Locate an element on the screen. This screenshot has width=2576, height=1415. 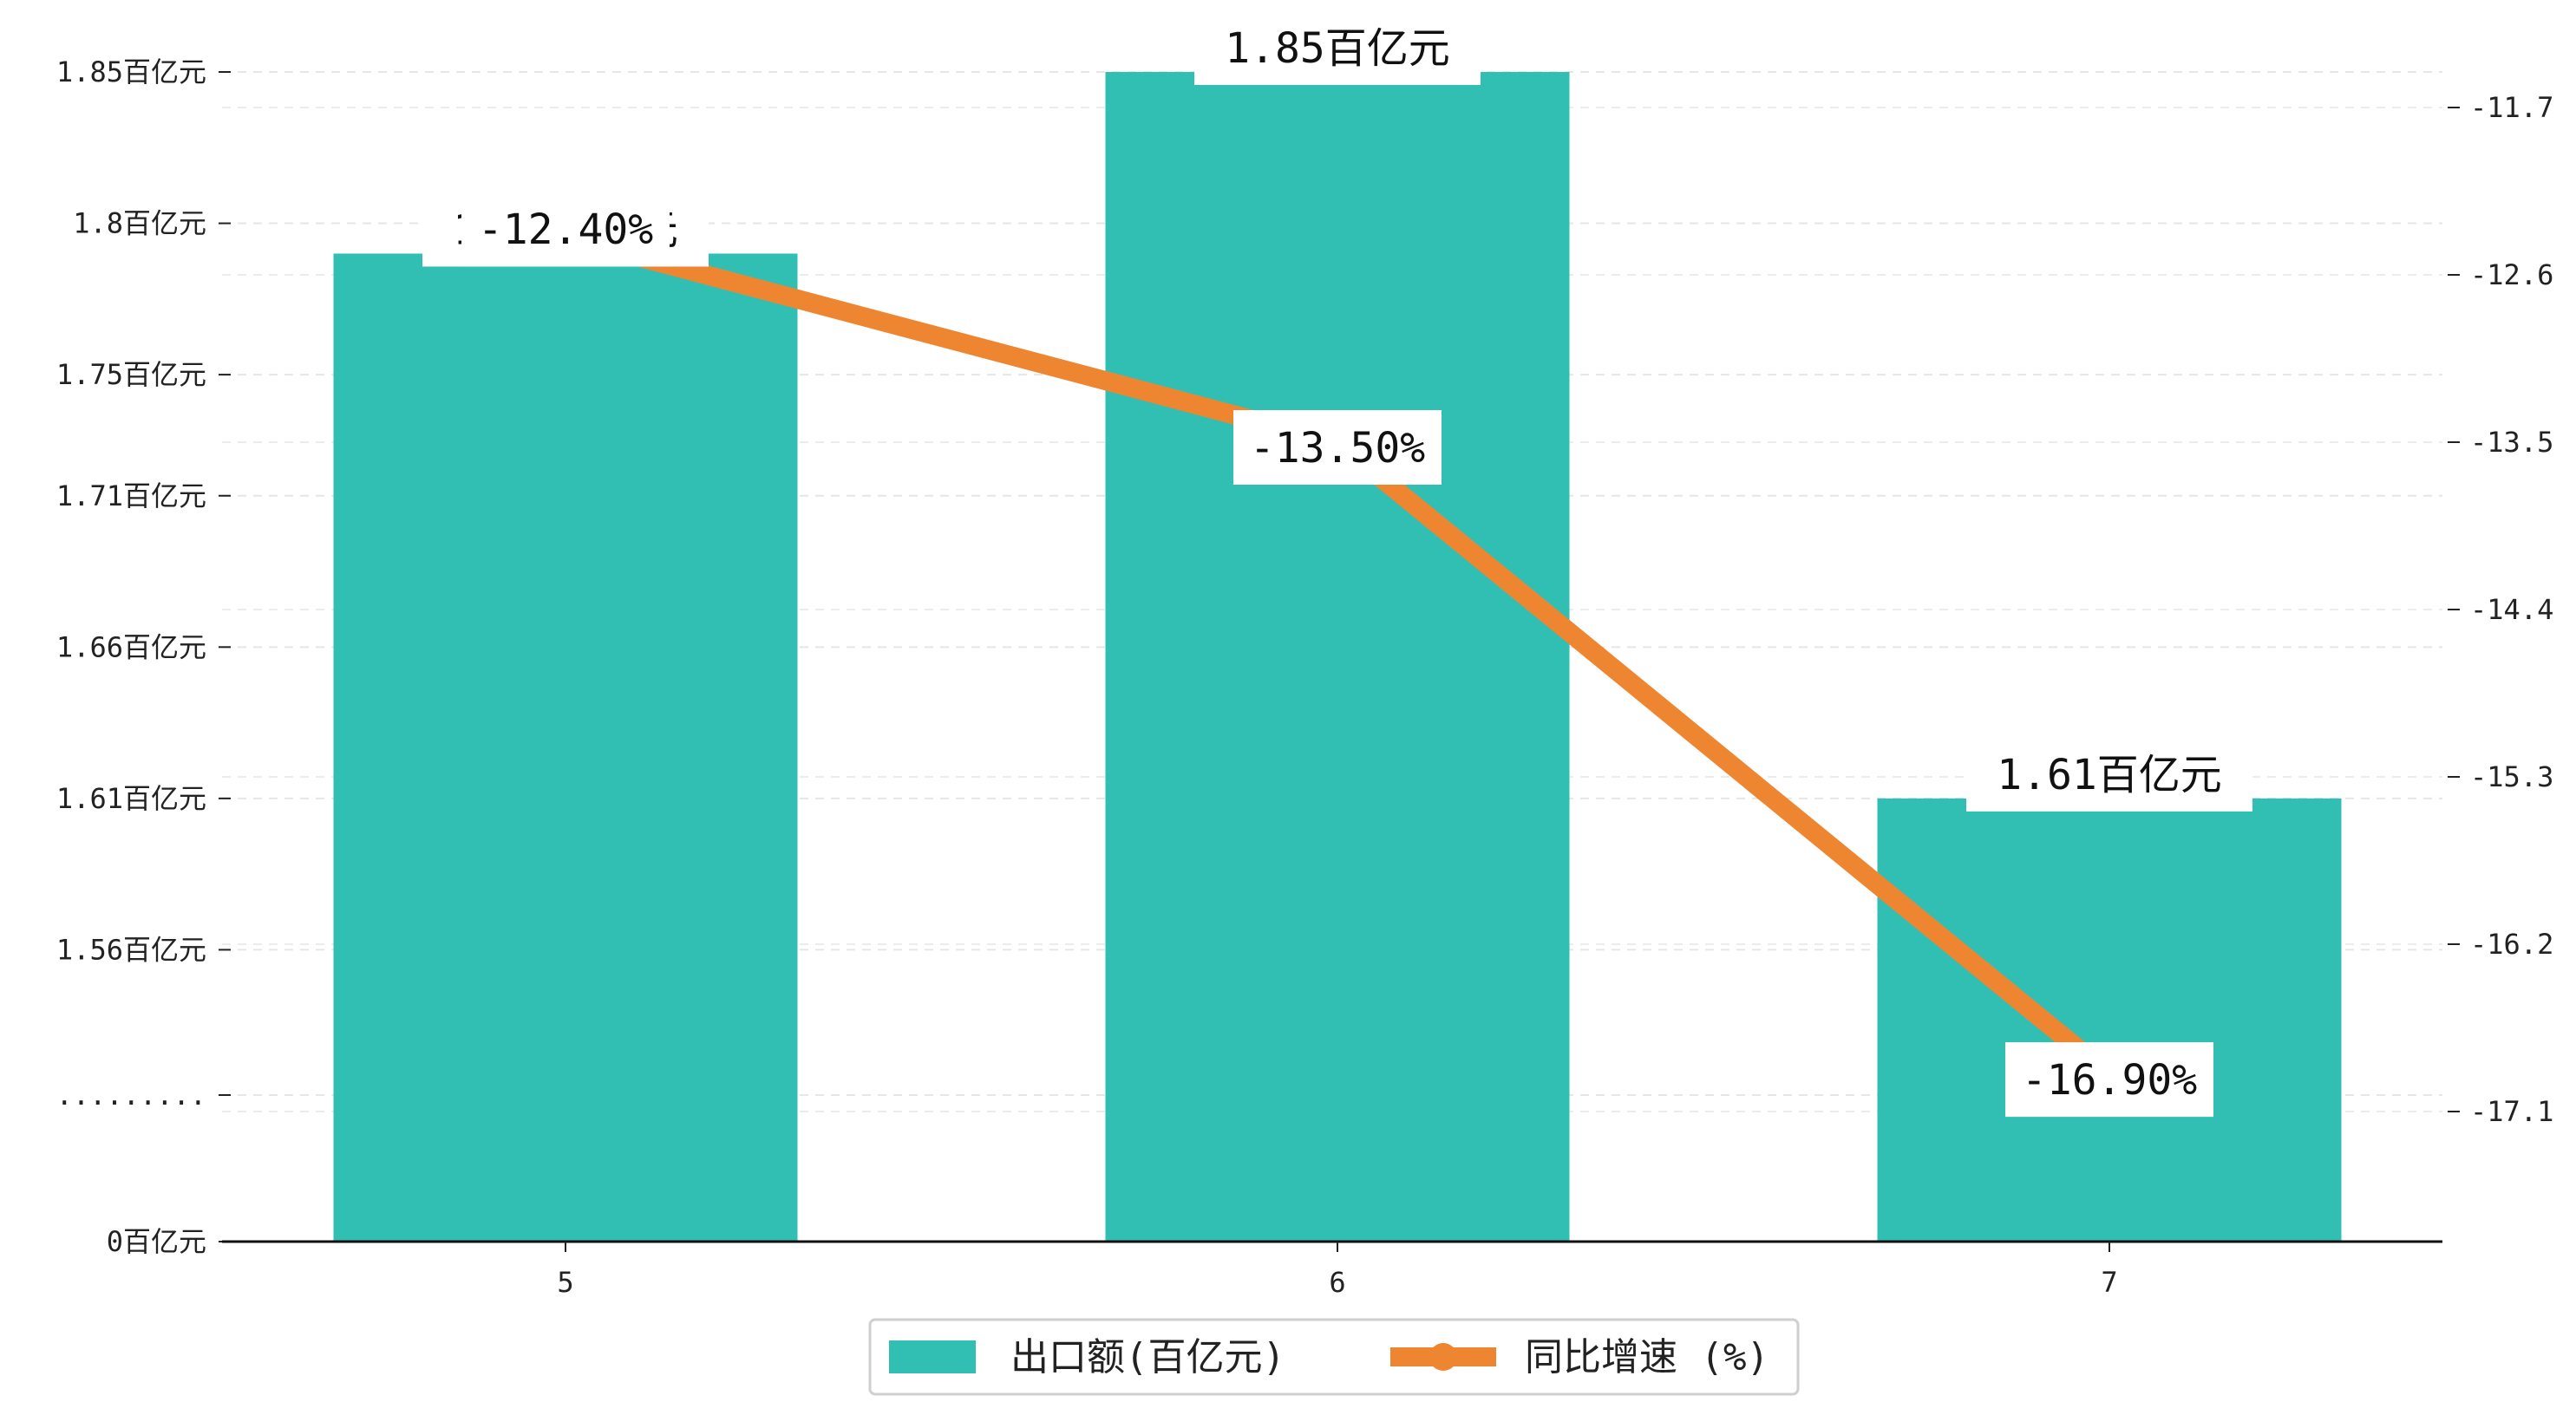
legend-box is located at coordinates (1334, 1357).